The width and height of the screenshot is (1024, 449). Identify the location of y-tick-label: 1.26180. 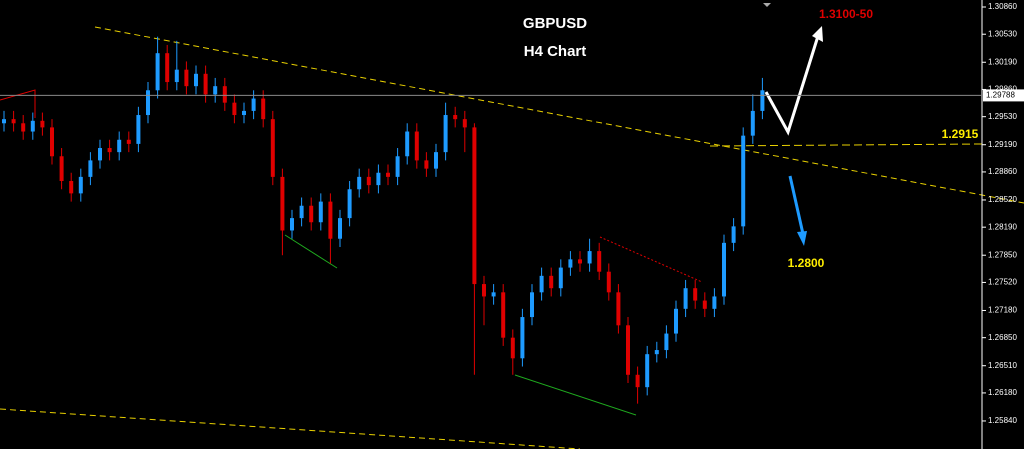
(1002, 392).